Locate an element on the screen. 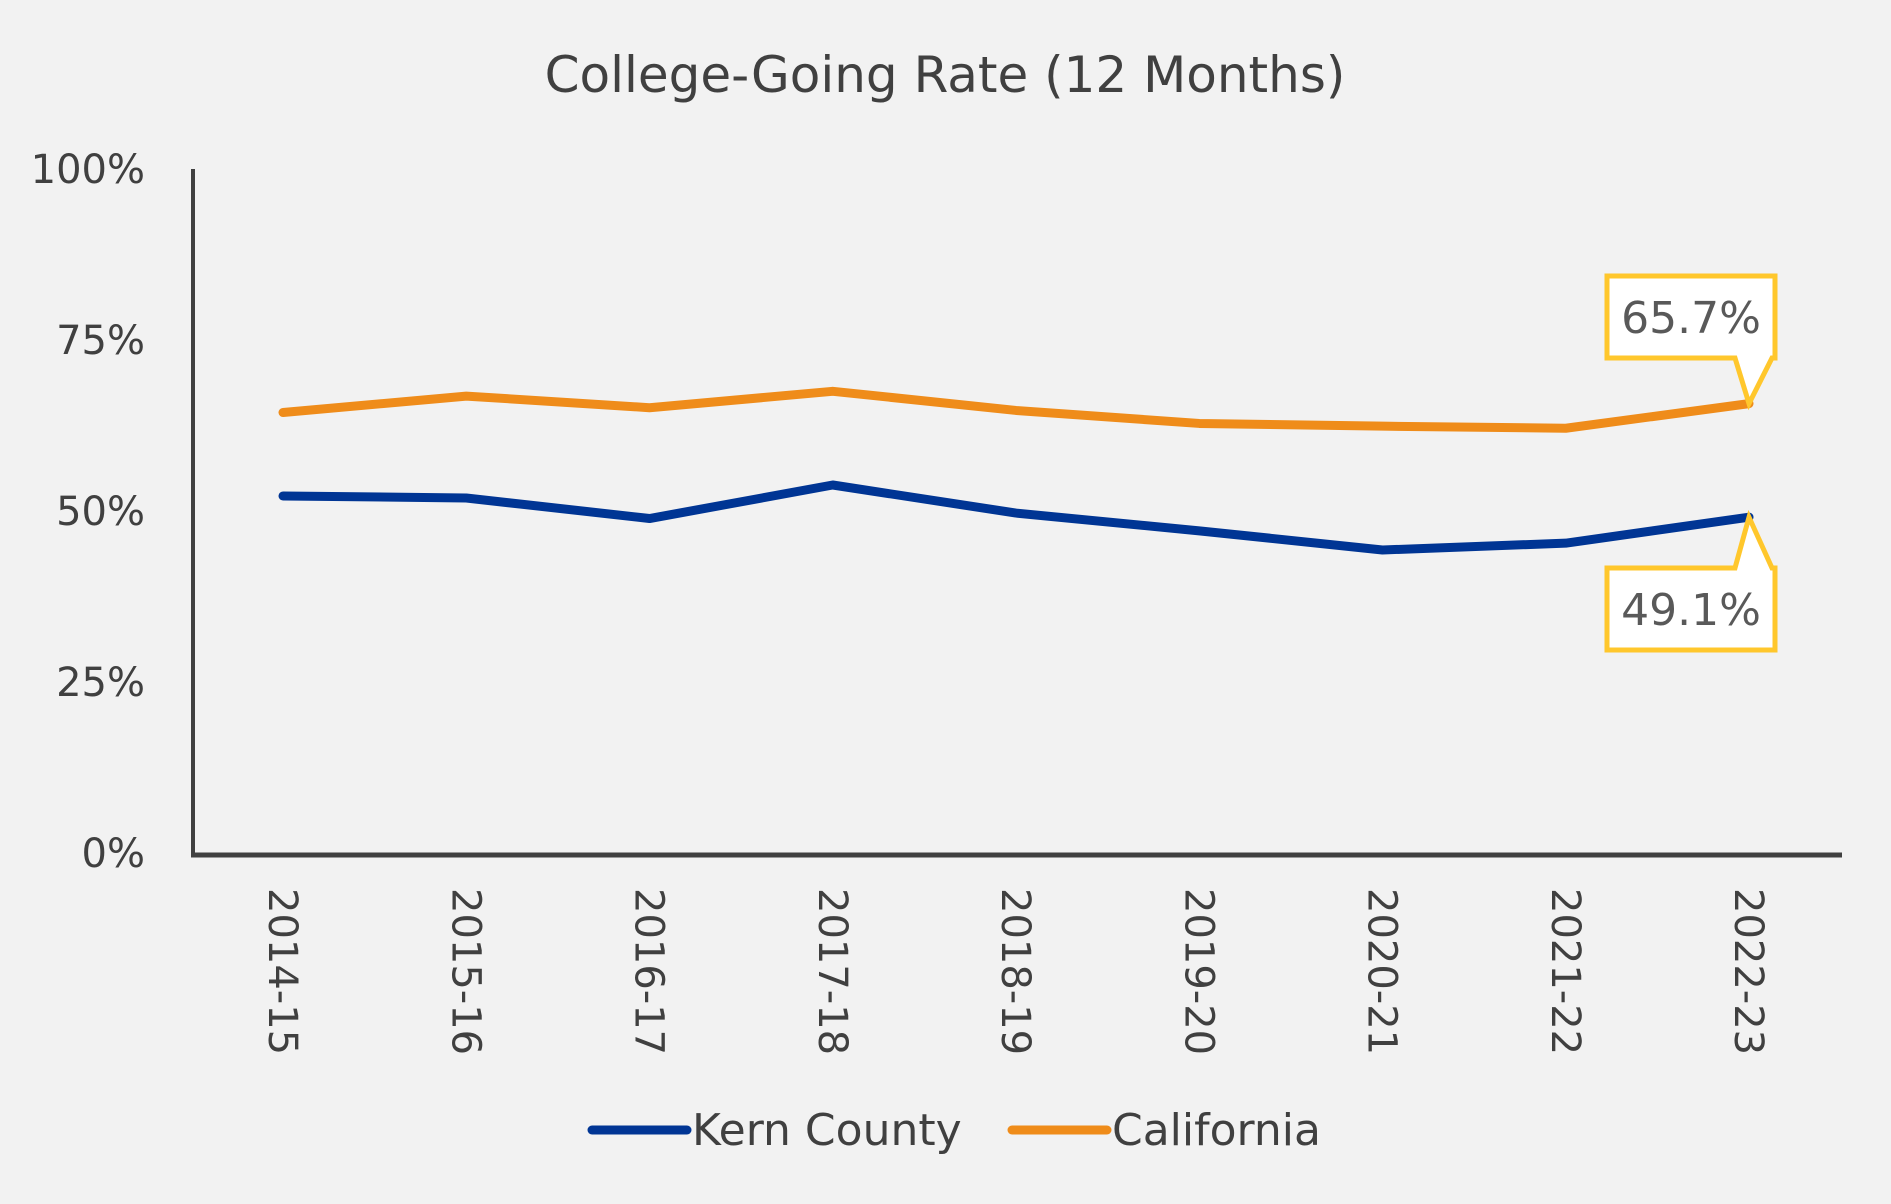  y-tick-label: 50% is located at coordinates (100, 512).